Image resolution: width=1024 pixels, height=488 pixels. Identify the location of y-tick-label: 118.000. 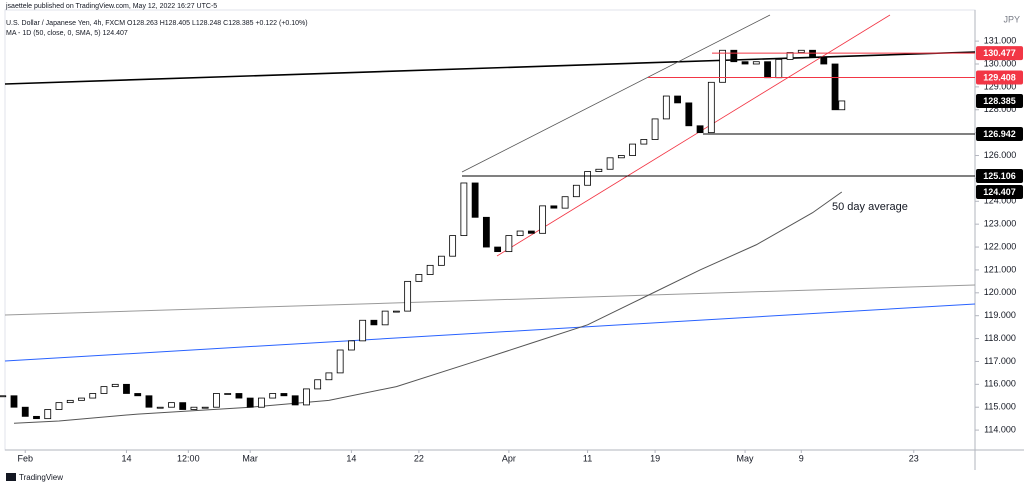
(1000, 338).